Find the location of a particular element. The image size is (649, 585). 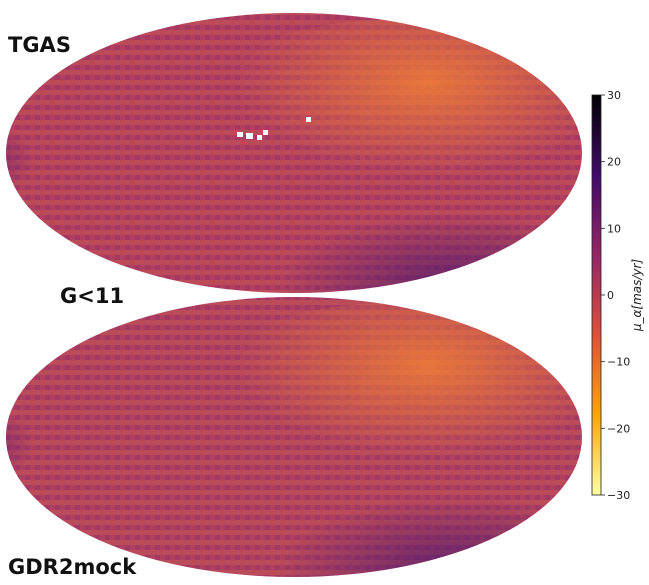

colorbar-tick-label: −20 is located at coordinates (618, 428).